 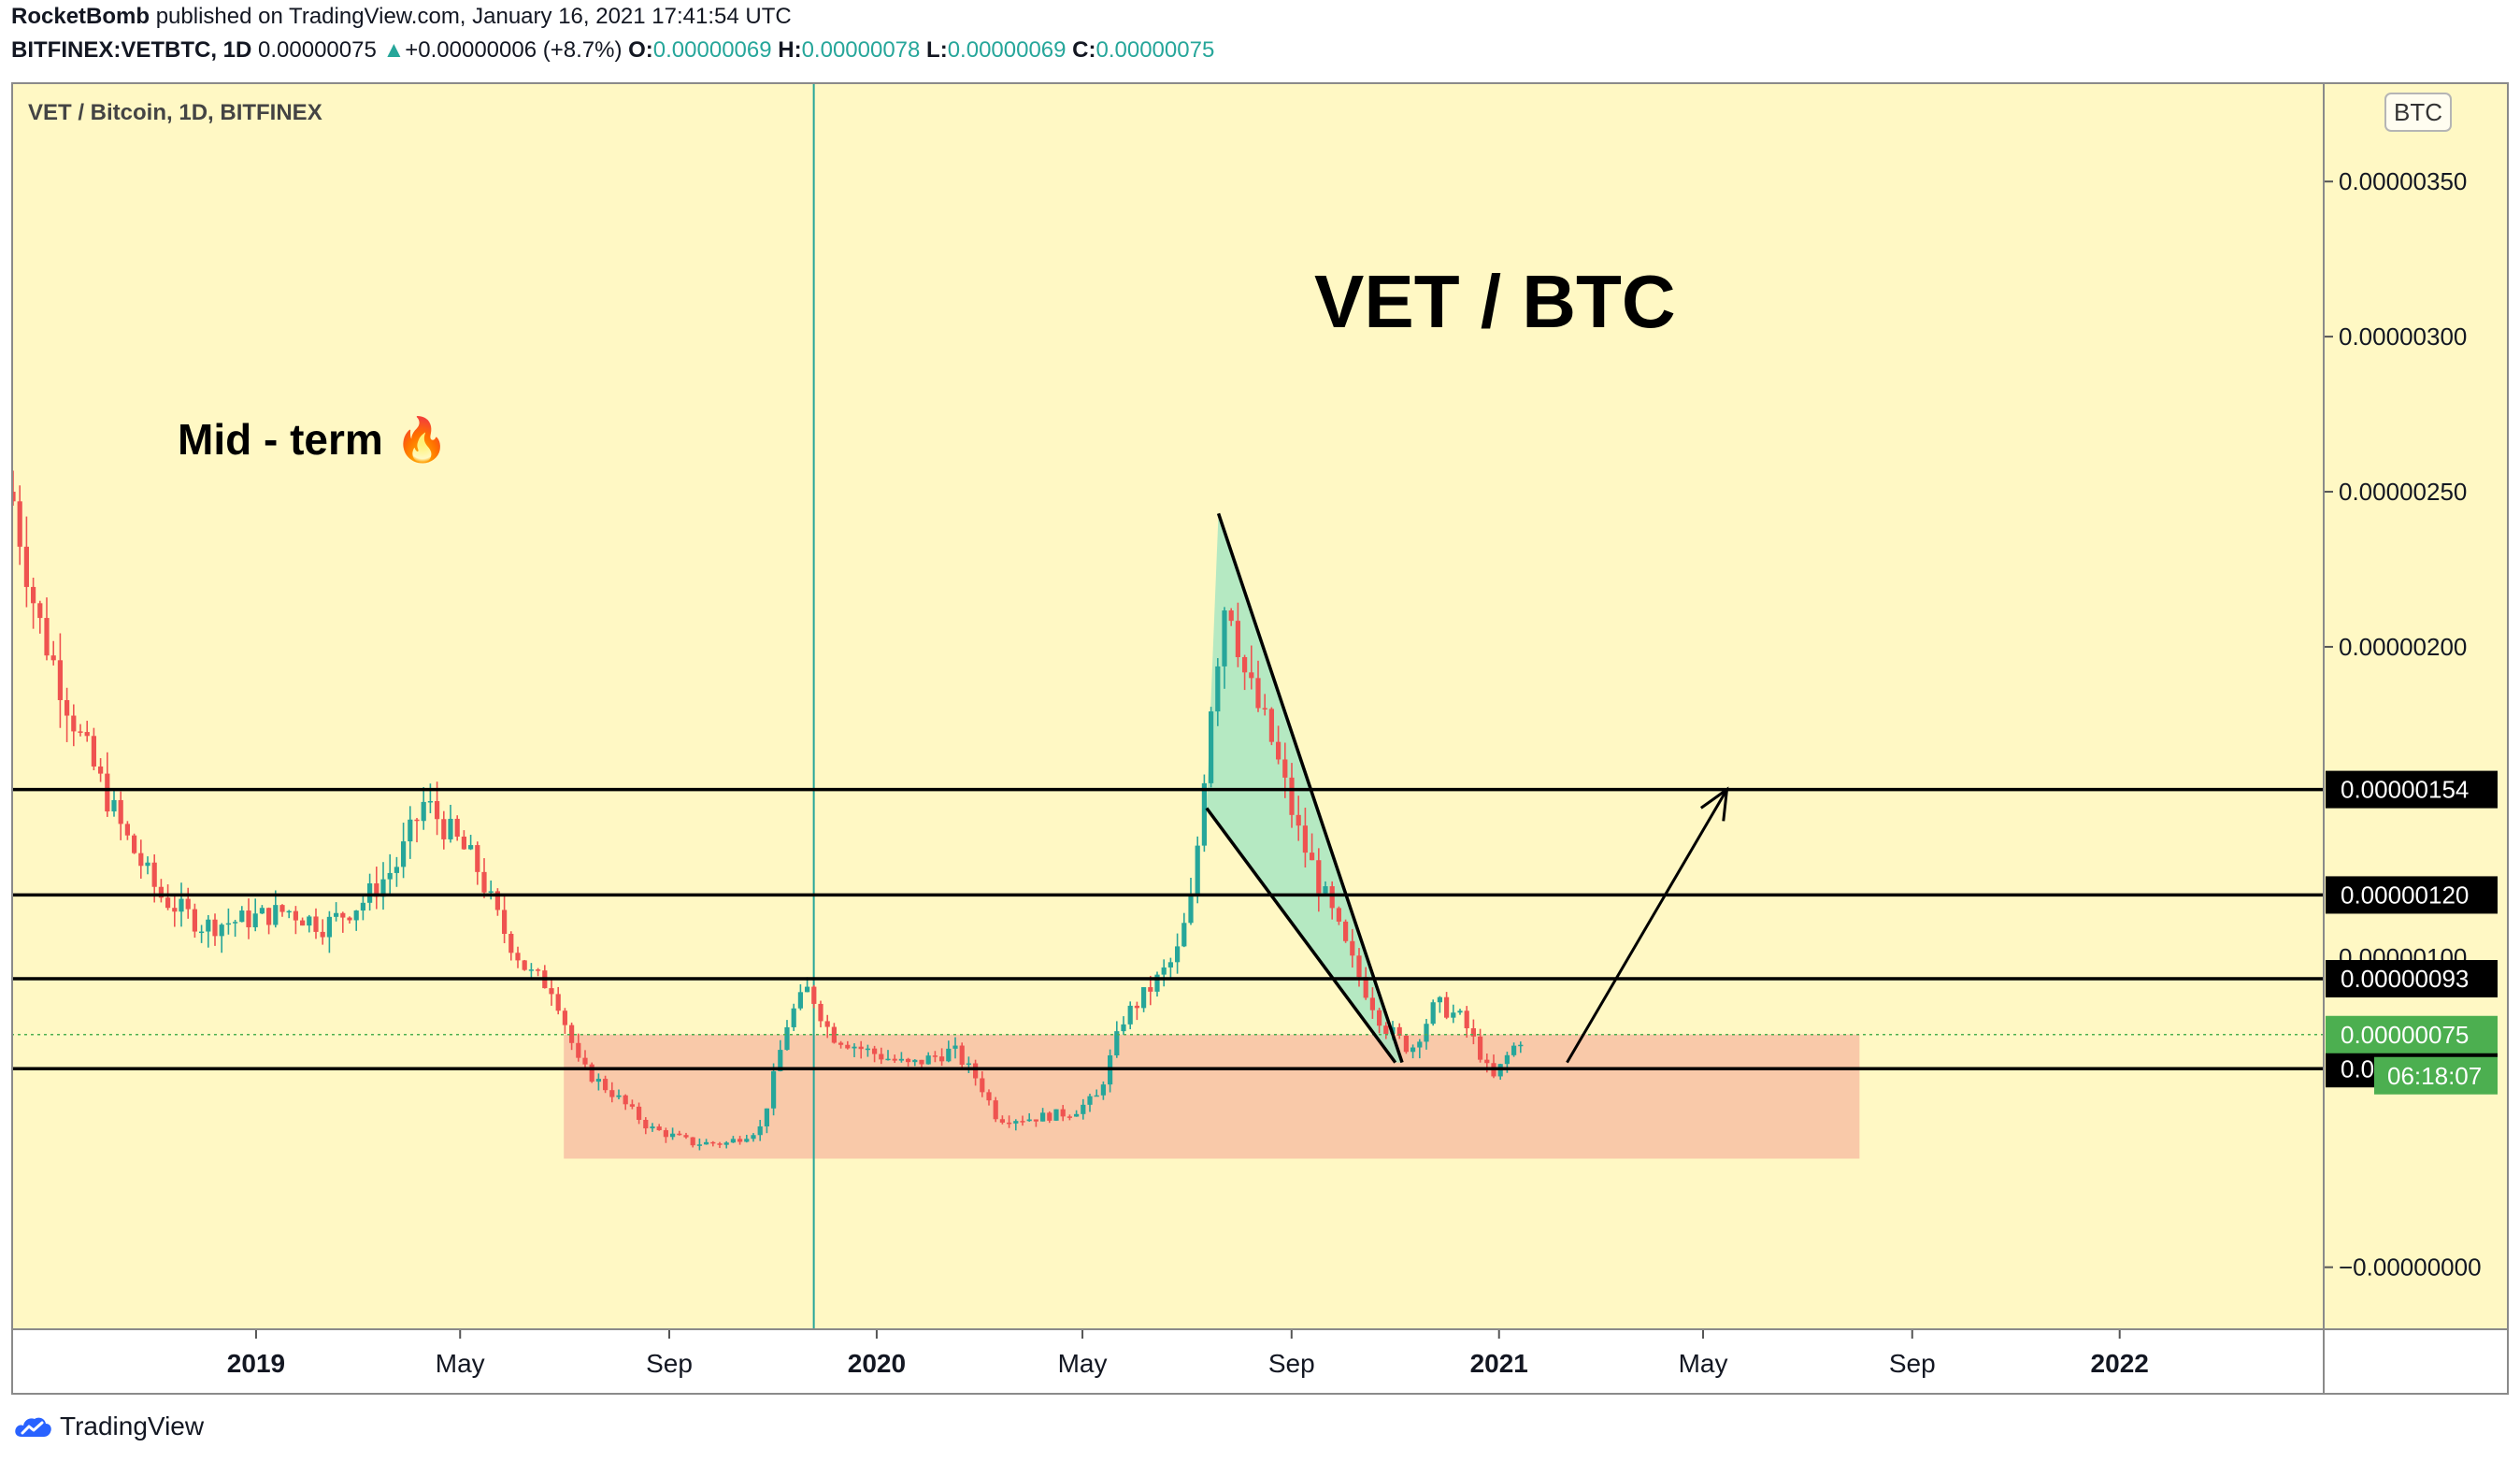 I want to click on support-zone, so click(x=1212, y=1096).